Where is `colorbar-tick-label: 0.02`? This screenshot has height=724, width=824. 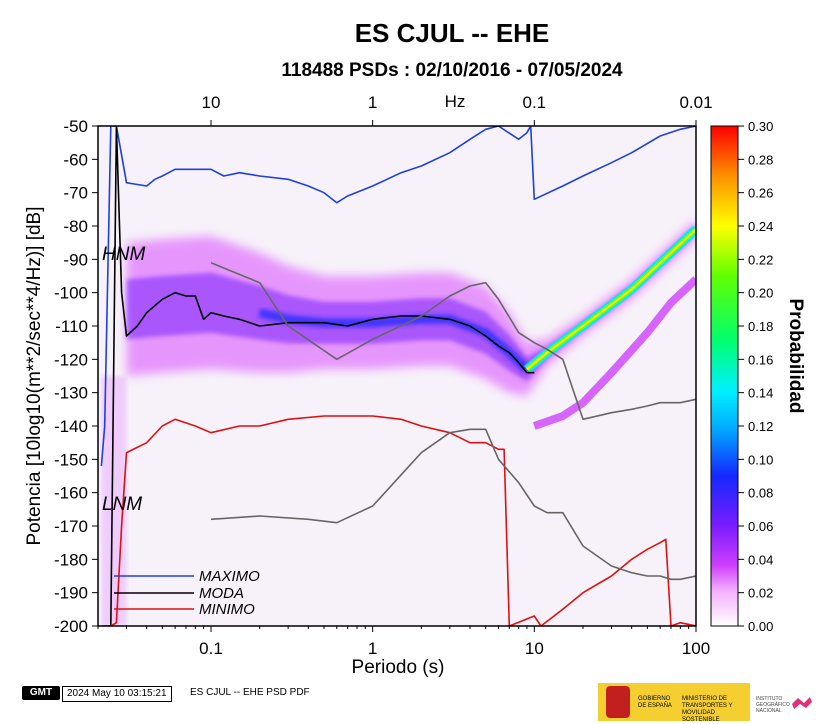 colorbar-tick-label: 0.02 is located at coordinates (760, 593).